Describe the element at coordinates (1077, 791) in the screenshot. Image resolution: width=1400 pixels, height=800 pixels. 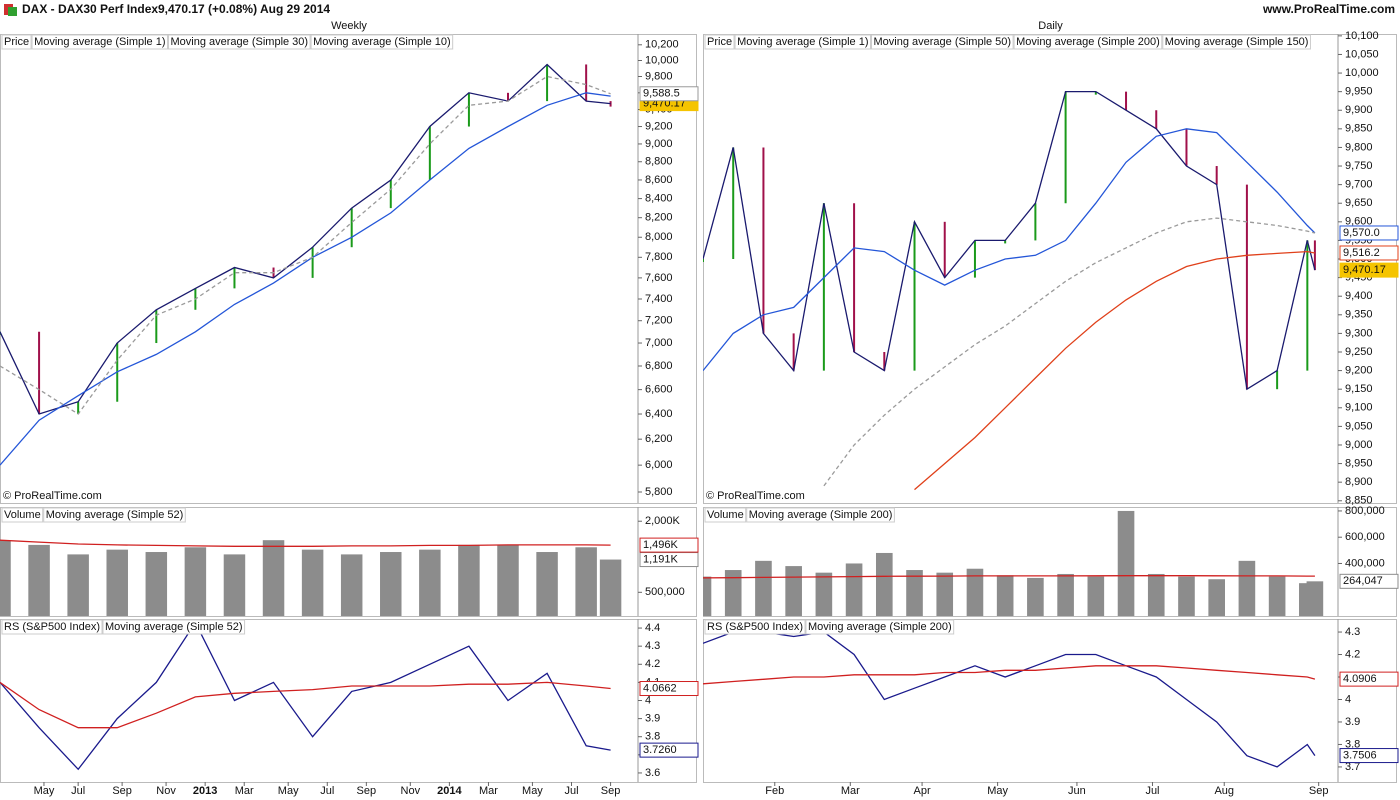
I see `x-tick-label: Jun` at that location.